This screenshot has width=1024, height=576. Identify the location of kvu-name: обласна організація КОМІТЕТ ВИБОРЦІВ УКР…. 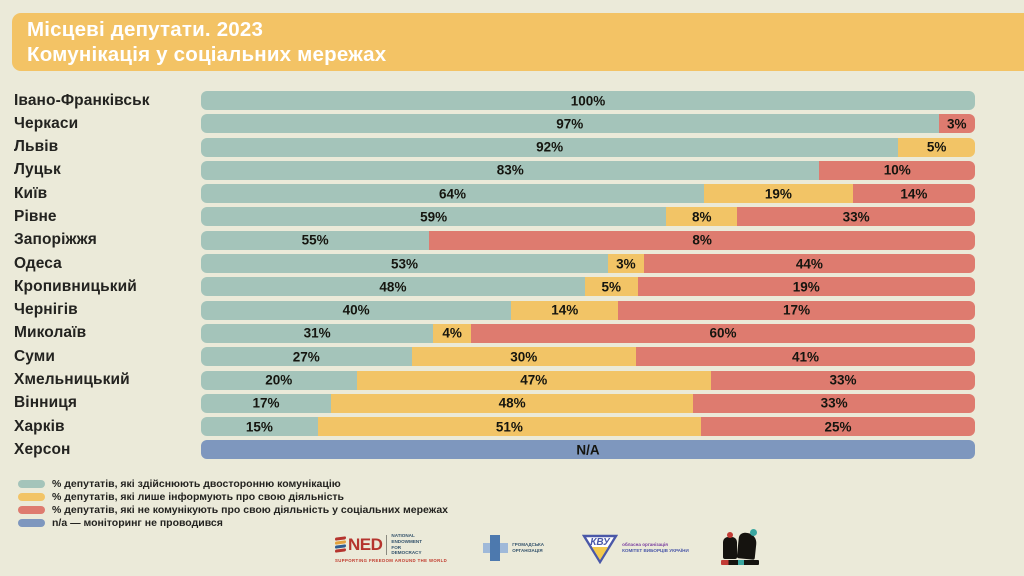
(655, 548).